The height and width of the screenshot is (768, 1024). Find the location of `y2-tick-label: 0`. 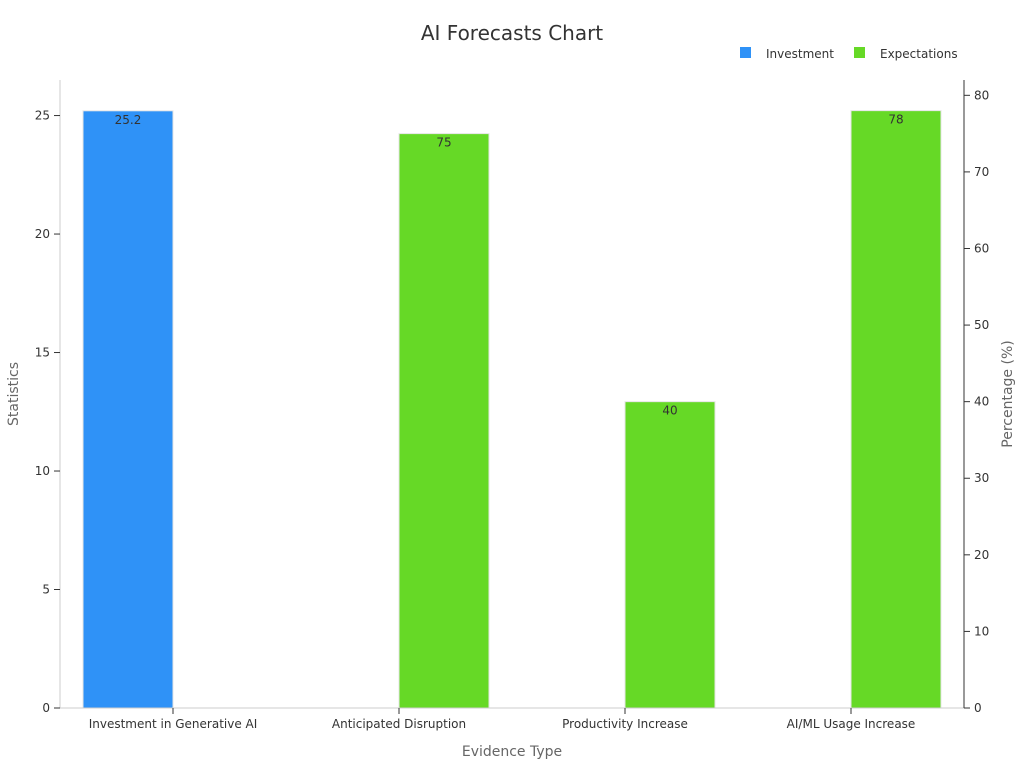

y2-tick-label: 0 is located at coordinates (978, 708).